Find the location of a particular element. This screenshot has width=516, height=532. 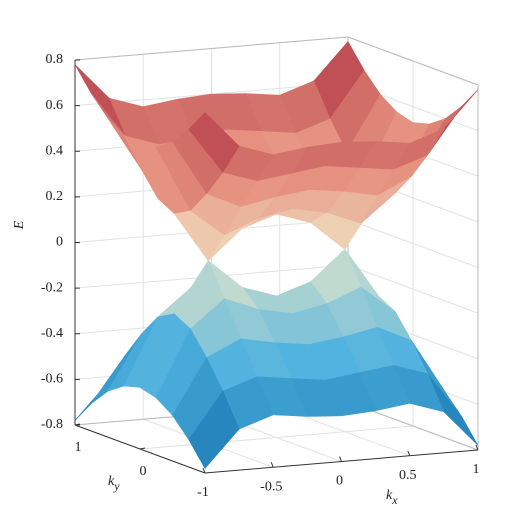

x-tick-label: 0 is located at coordinates (339, 481).